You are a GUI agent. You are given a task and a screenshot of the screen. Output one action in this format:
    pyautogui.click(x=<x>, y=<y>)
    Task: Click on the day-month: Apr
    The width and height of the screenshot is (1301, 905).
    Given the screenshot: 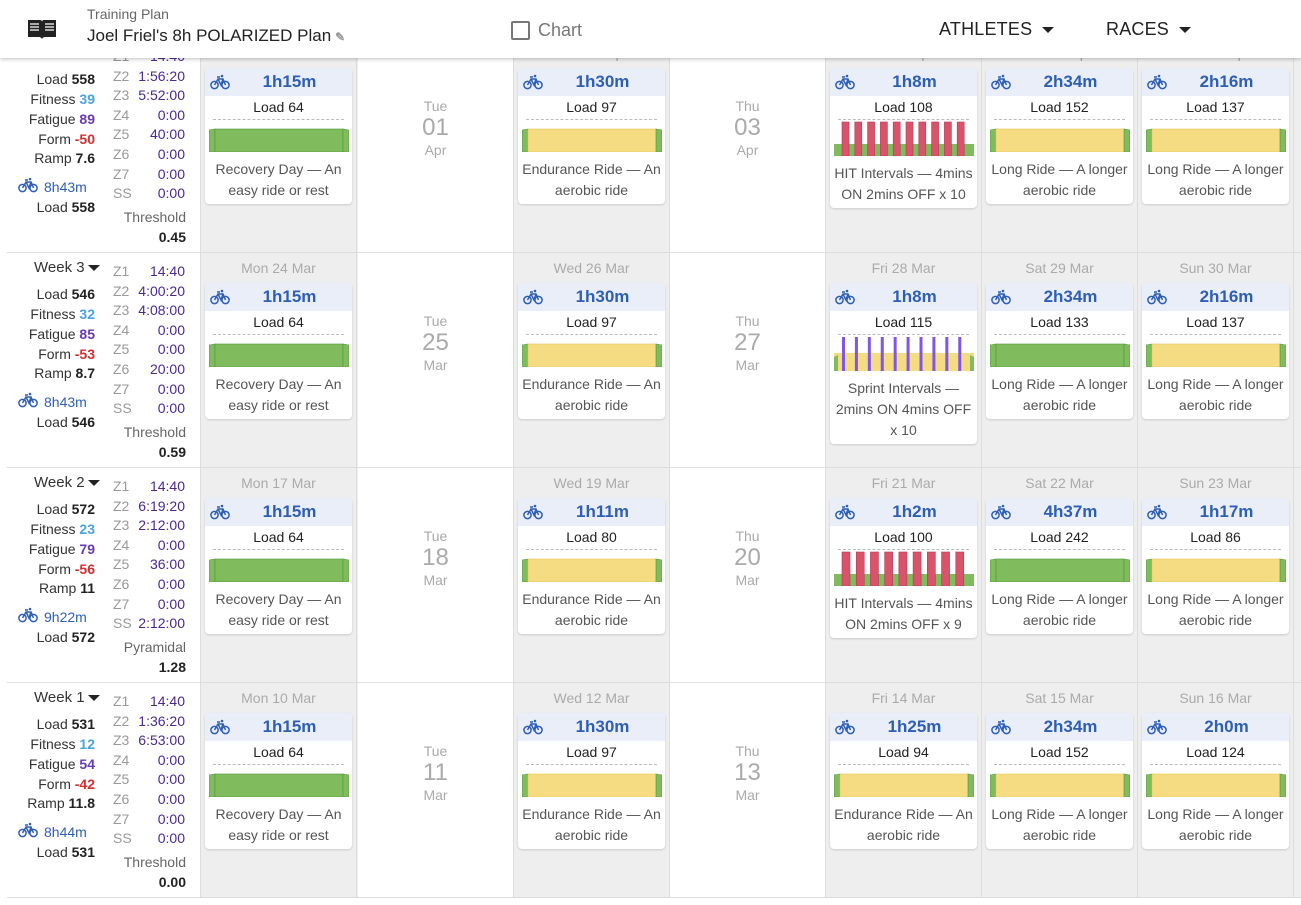 What is the action you would take?
    pyautogui.click(x=747, y=150)
    